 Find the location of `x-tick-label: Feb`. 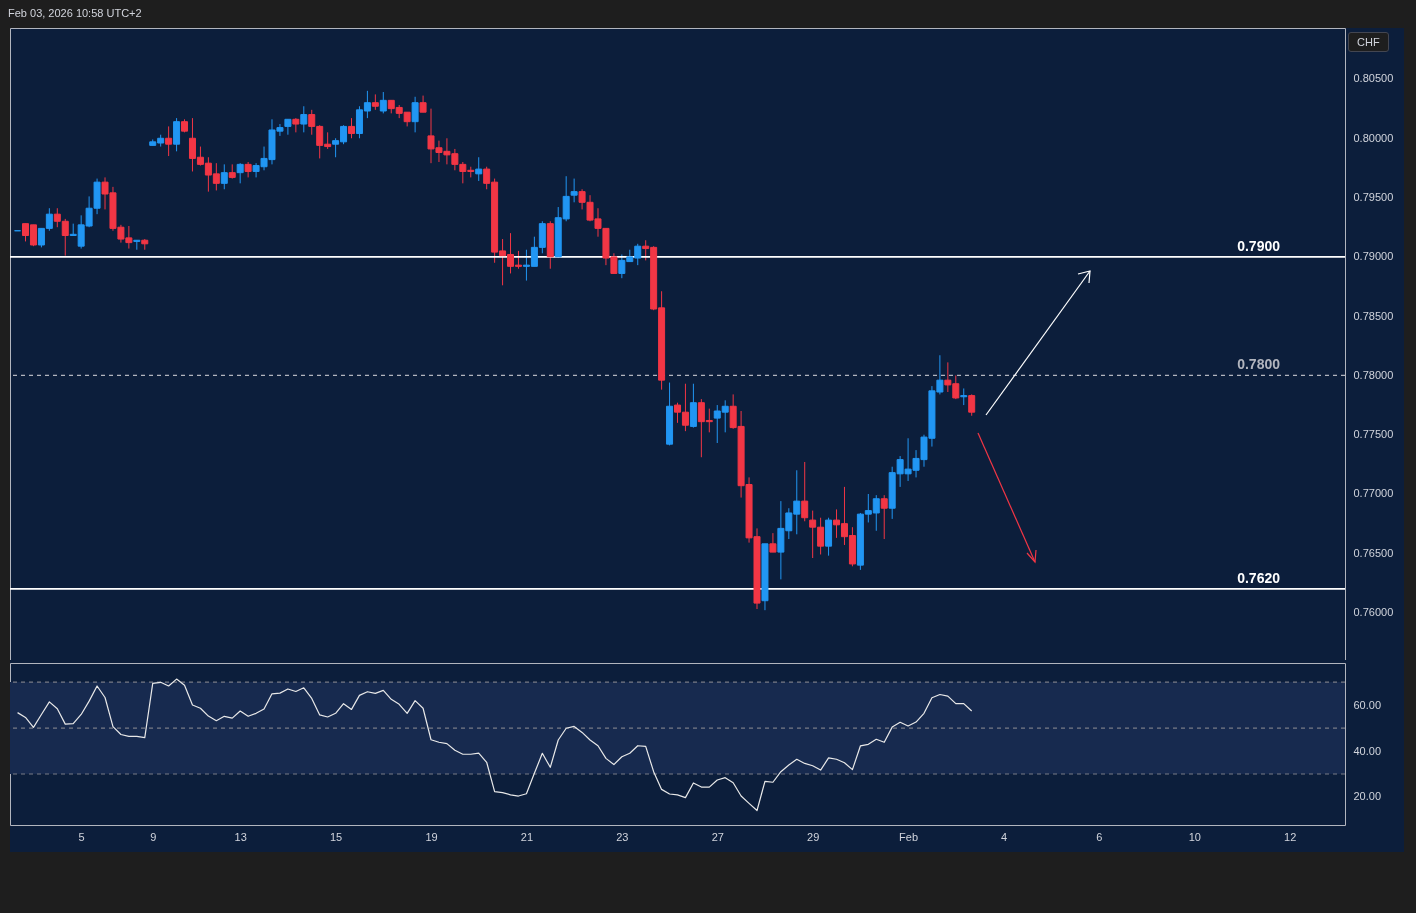

x-tick-label: Feb is located at coordinates (909, 836).